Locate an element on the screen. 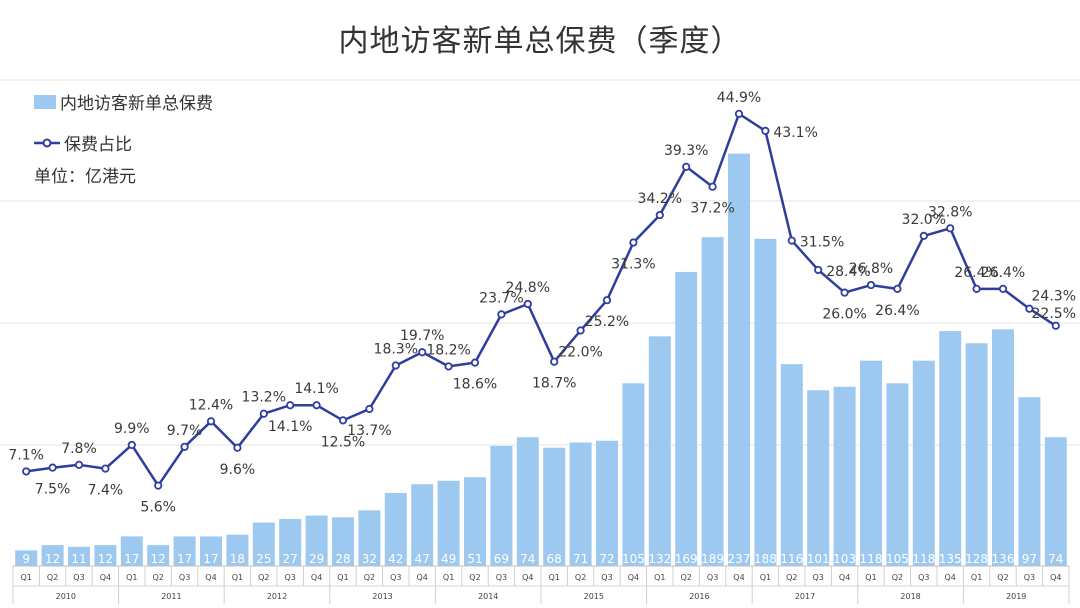 This screenshot has height=608, width=1080. bar-value-label: 136 is located at coordinates (1003, 559).